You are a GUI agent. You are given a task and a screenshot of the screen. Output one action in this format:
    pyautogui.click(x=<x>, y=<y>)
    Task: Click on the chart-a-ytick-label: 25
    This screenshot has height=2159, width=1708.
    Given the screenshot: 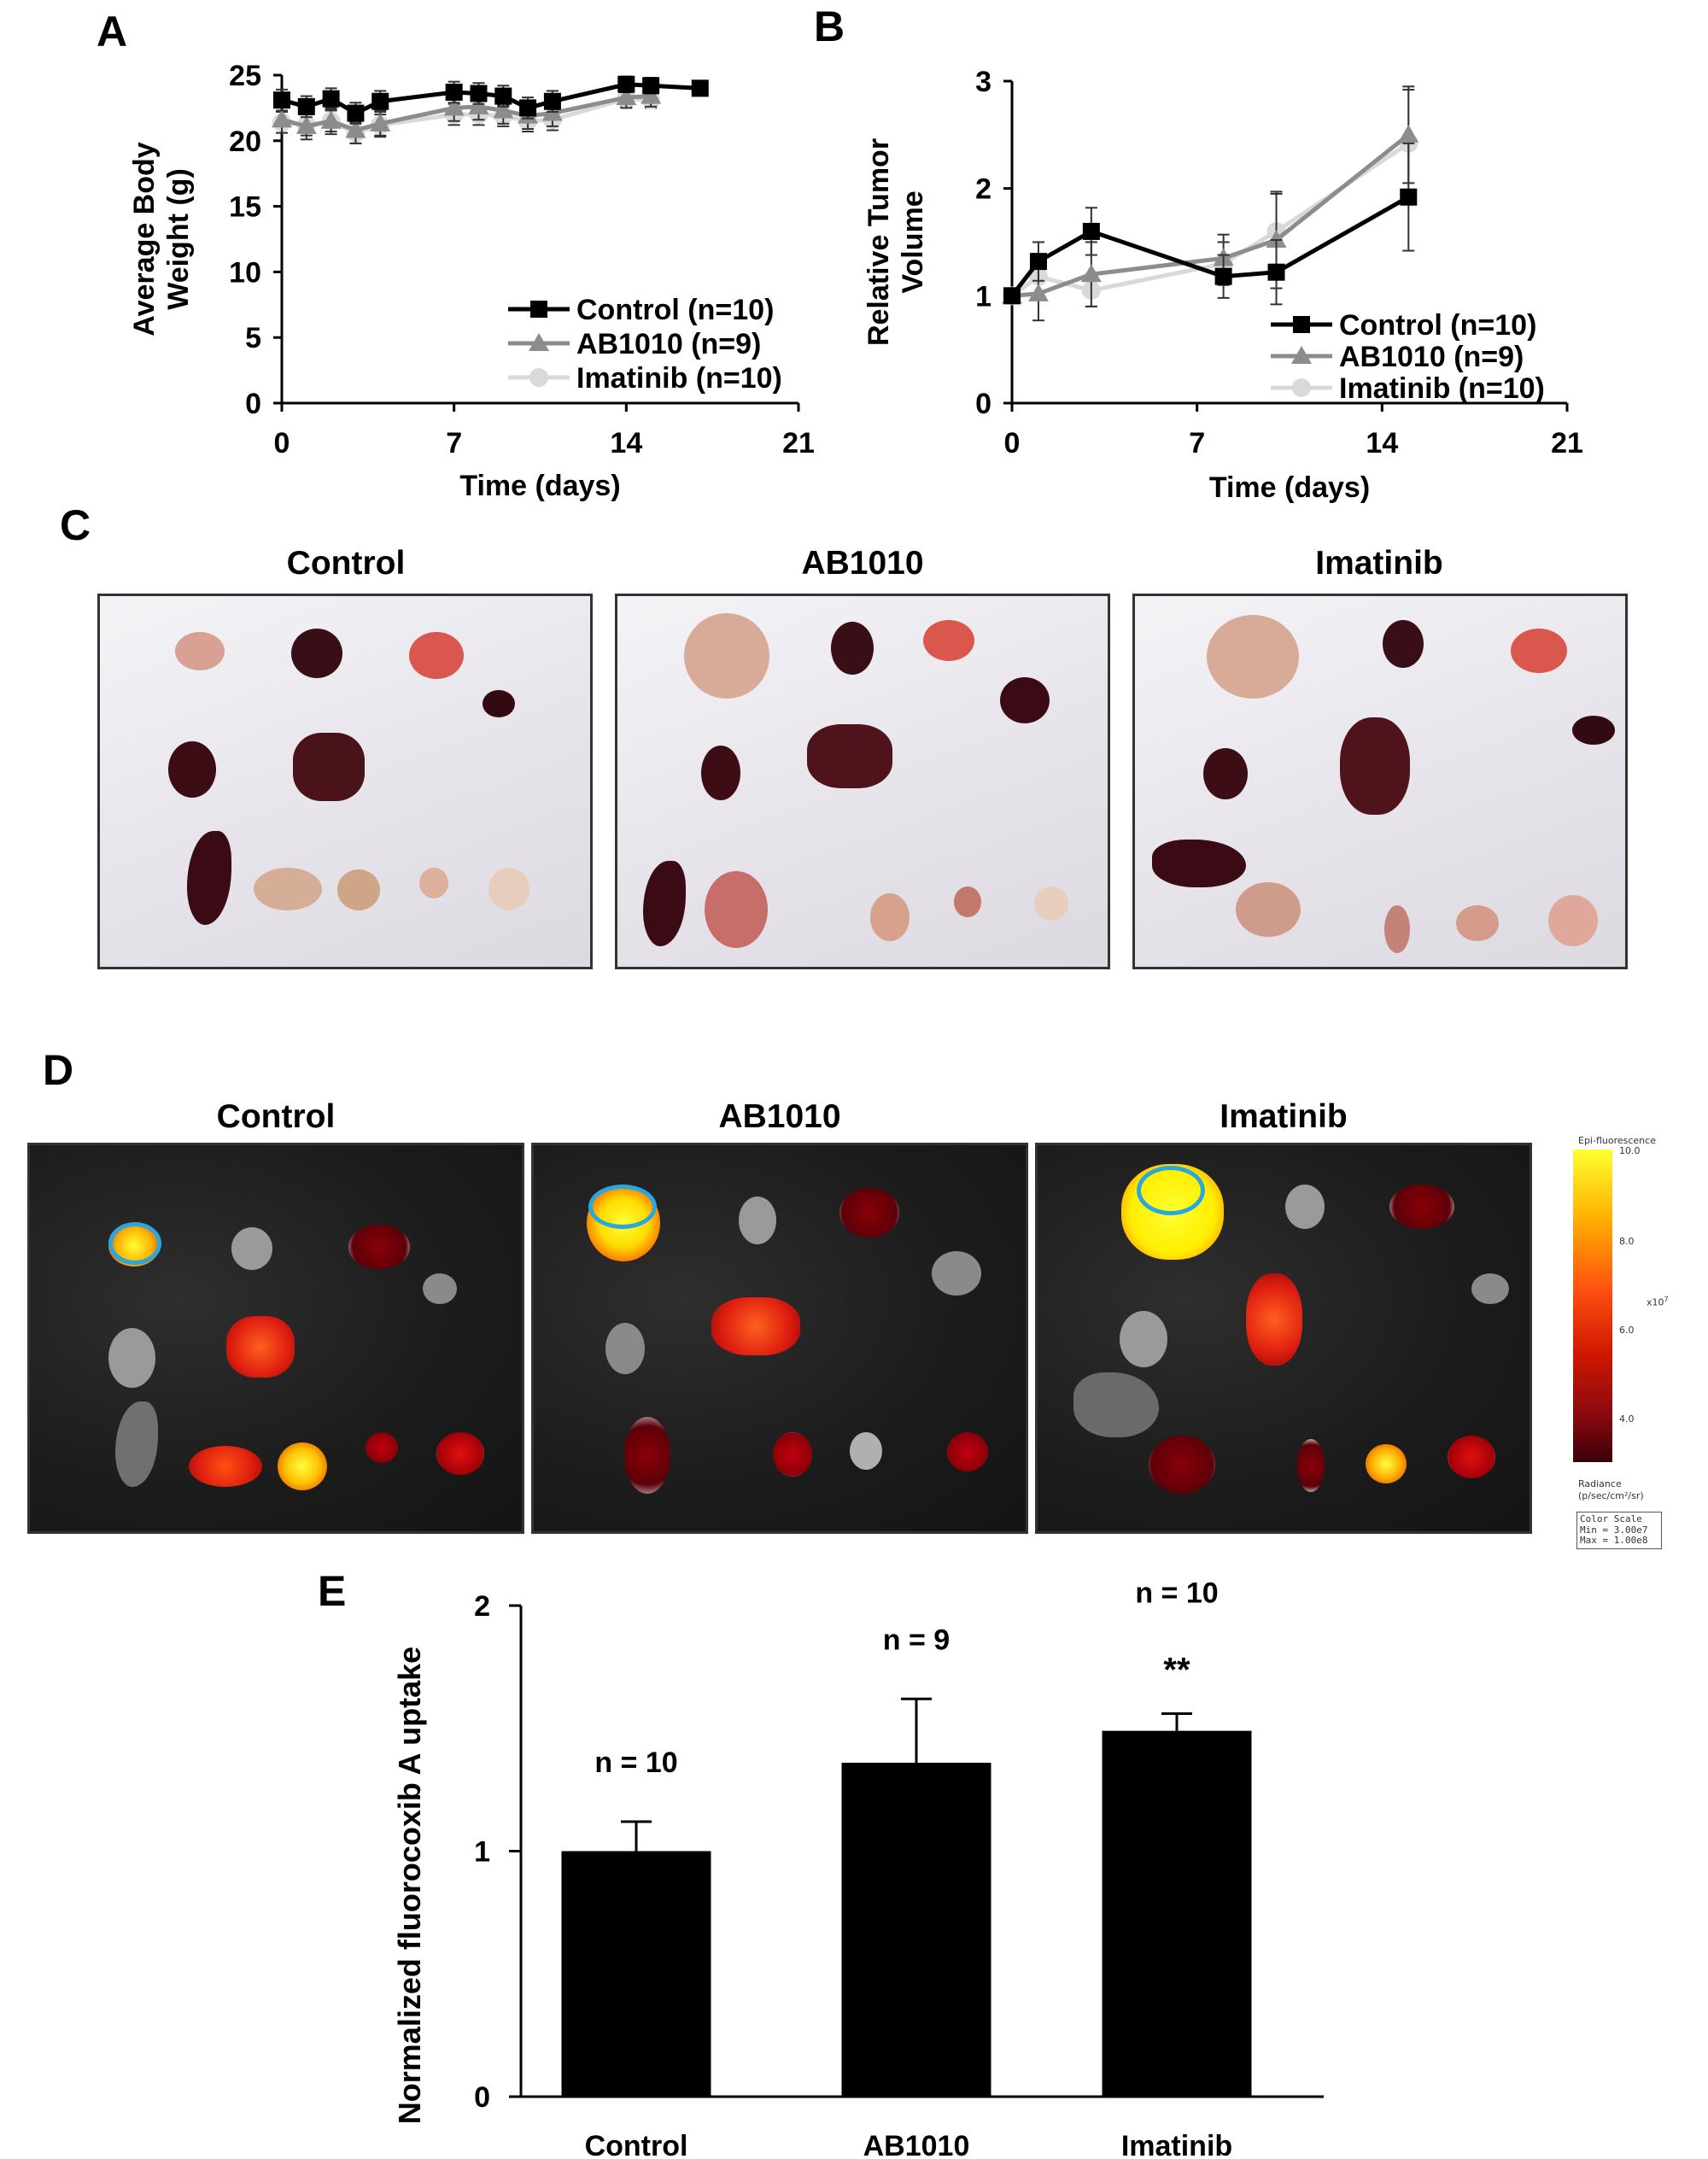 What is the action you would take?
    pyautogui.click(x=245, y=76)
    